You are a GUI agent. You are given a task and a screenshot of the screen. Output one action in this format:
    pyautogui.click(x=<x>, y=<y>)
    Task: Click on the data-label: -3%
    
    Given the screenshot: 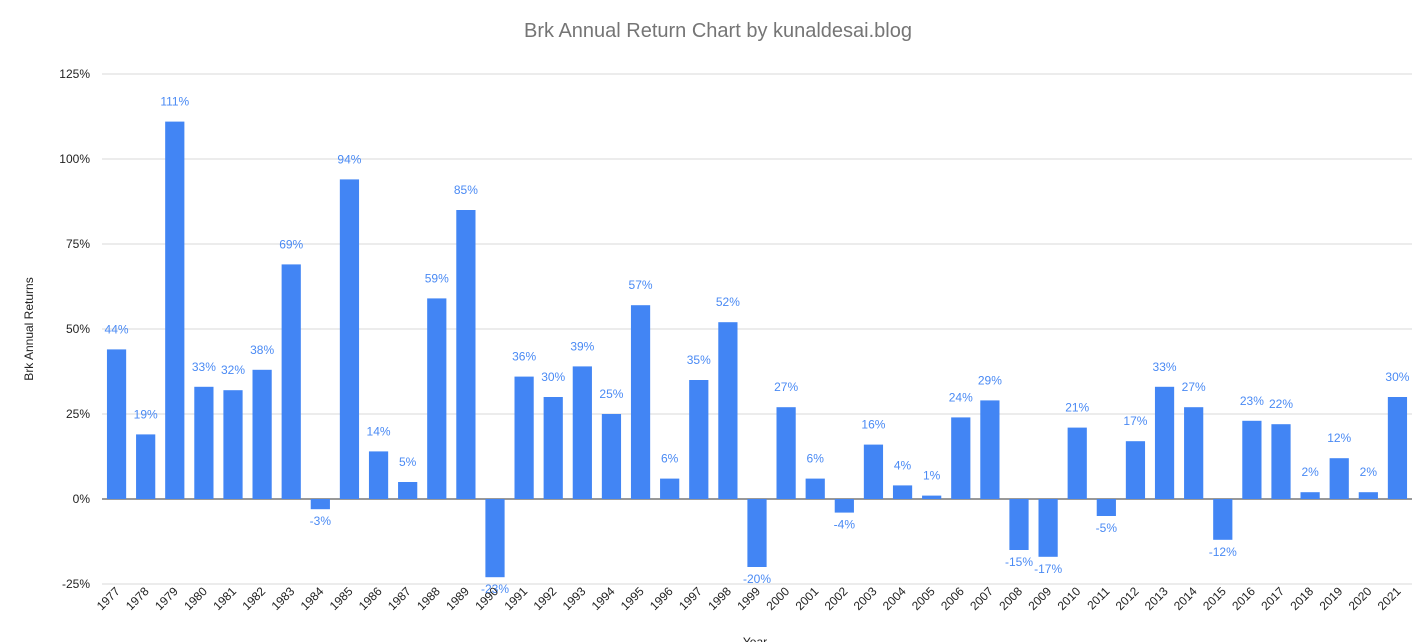 What is the action you would take?
    pyautogui.click(x=321, y=521)
    